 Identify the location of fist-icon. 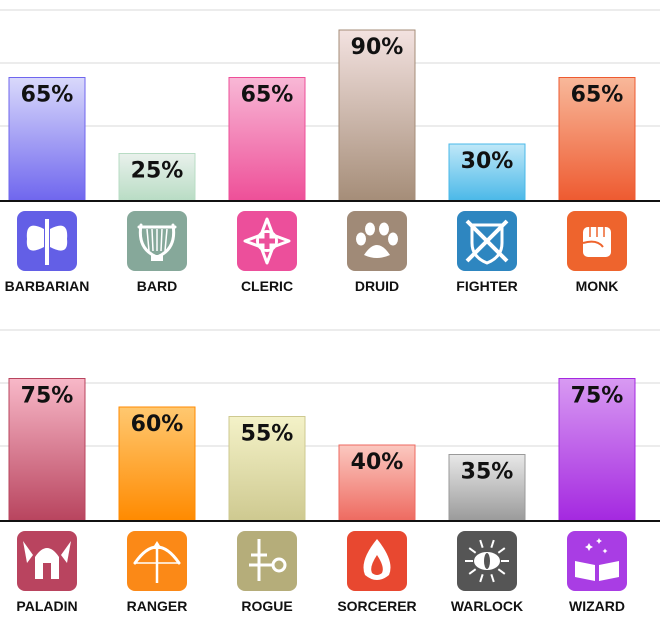
(597, 241).